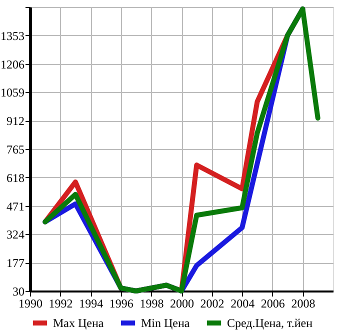 Image resolution: width=345 pixels, height=335 pixels. I want to click on x-tick-label: 2004, so click(242, 303).